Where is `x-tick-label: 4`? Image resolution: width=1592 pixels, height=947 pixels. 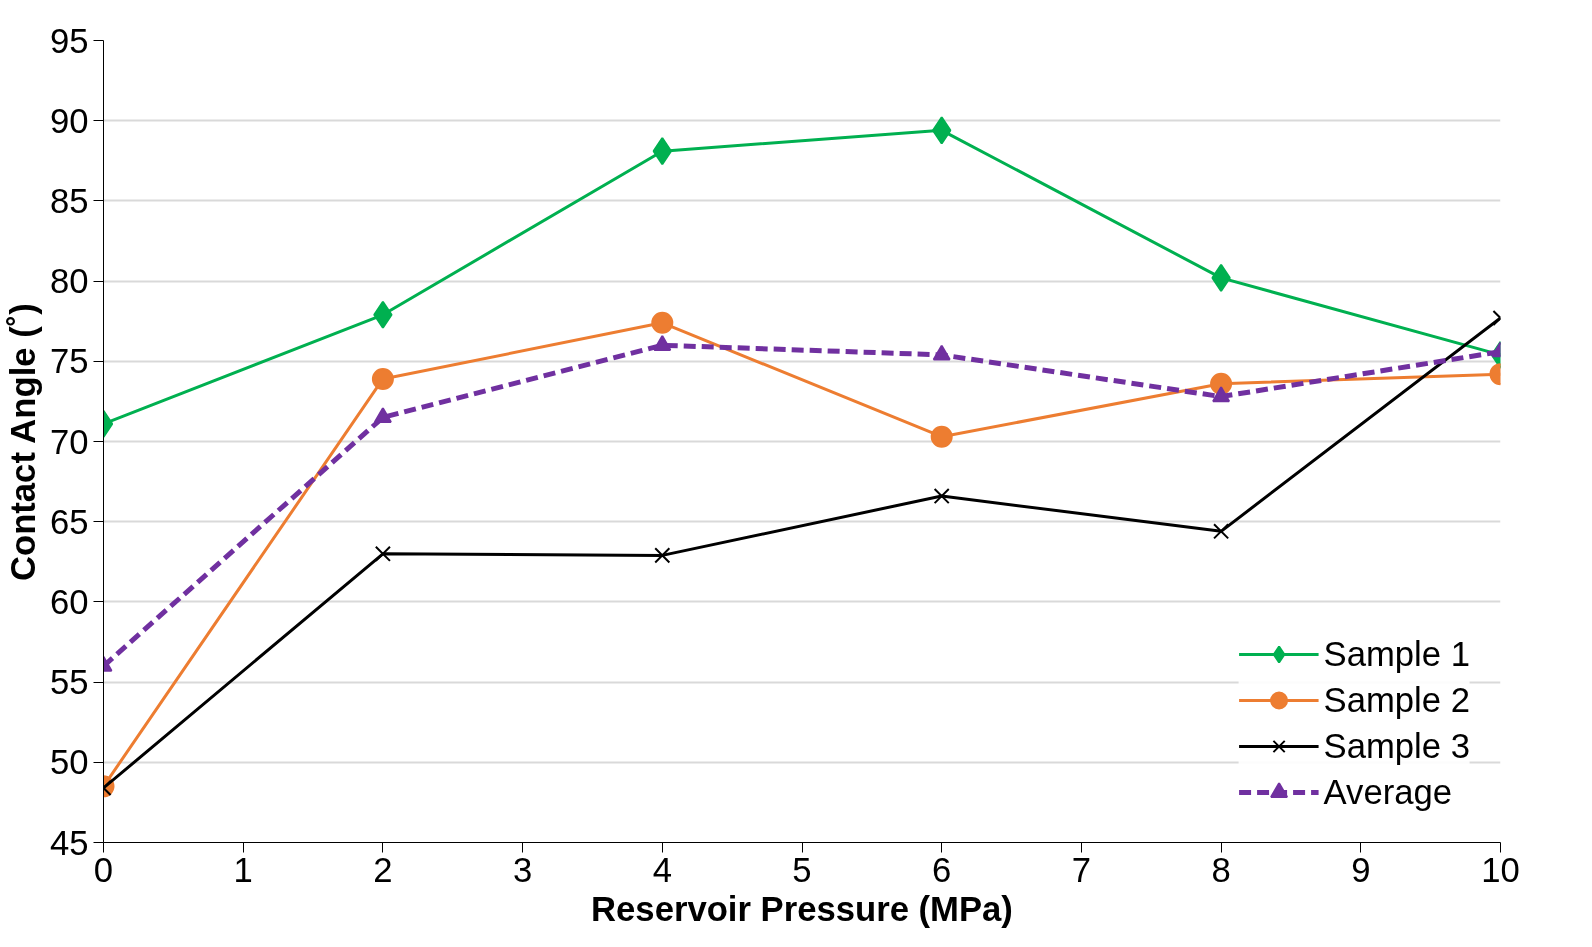 x-tick-label: 4 is located at coordinates (662, 869).